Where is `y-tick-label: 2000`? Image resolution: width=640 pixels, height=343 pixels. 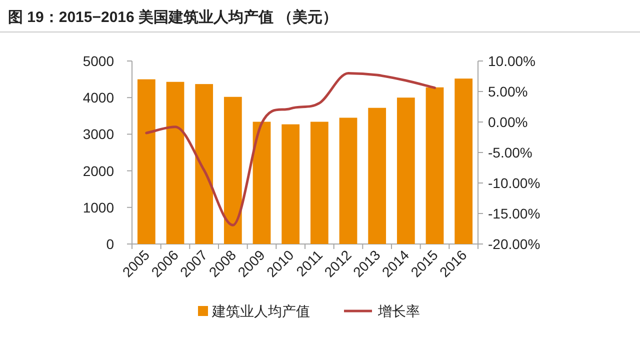
y-tick-label: 2000 is located at coordinates (98, 170).